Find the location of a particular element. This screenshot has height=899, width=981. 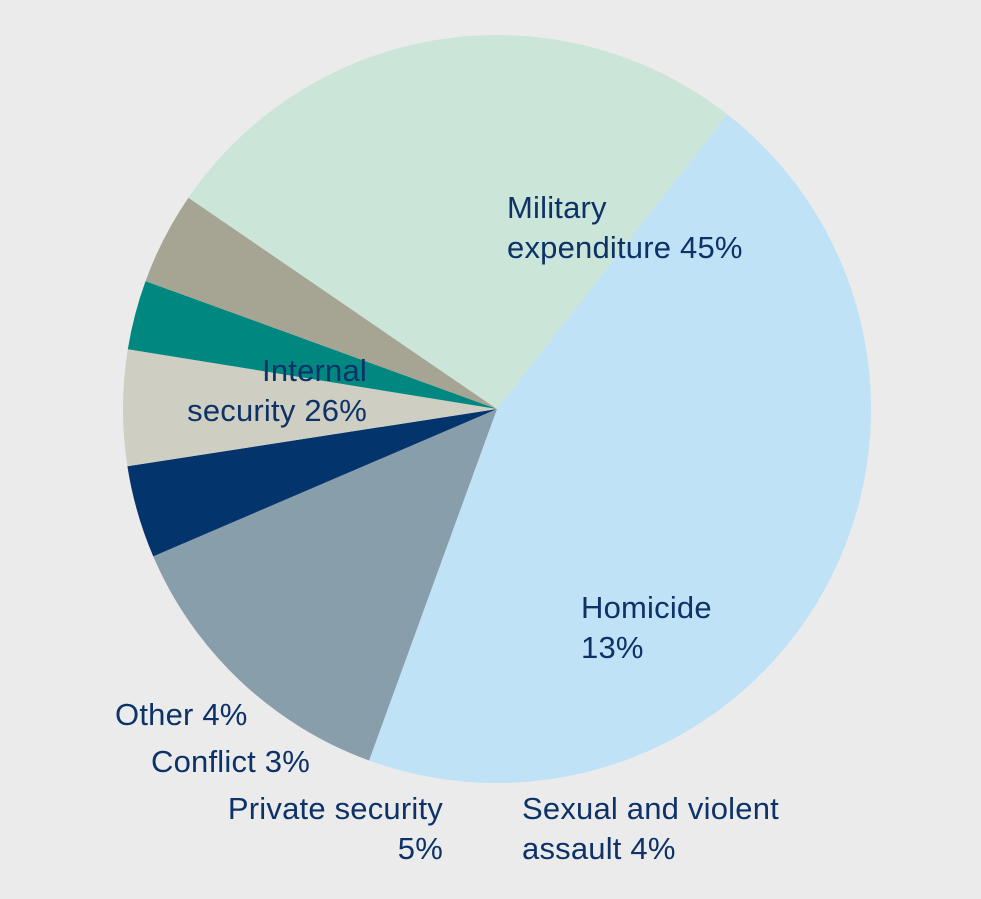

pie-slice-homicide is located at coordinates (325, 585).